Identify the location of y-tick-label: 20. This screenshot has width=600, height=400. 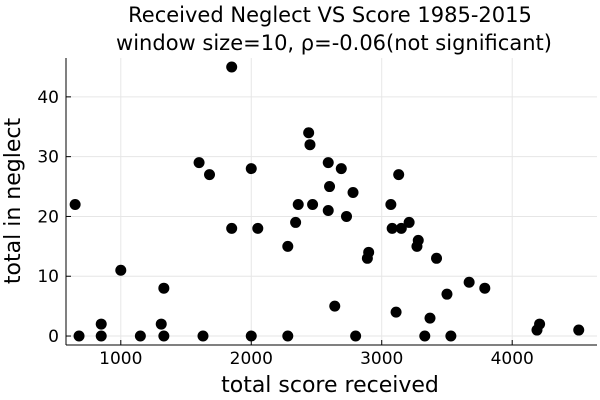
(48, 217).